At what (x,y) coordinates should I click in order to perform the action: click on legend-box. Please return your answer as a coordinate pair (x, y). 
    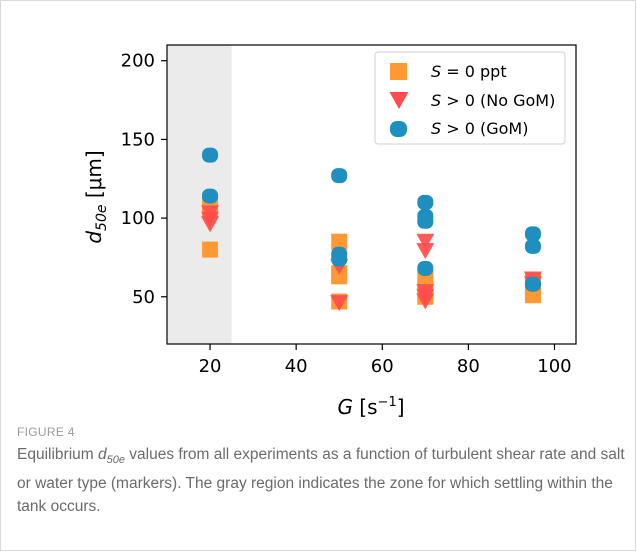
    Looking at the image, I should click on (470, 98).